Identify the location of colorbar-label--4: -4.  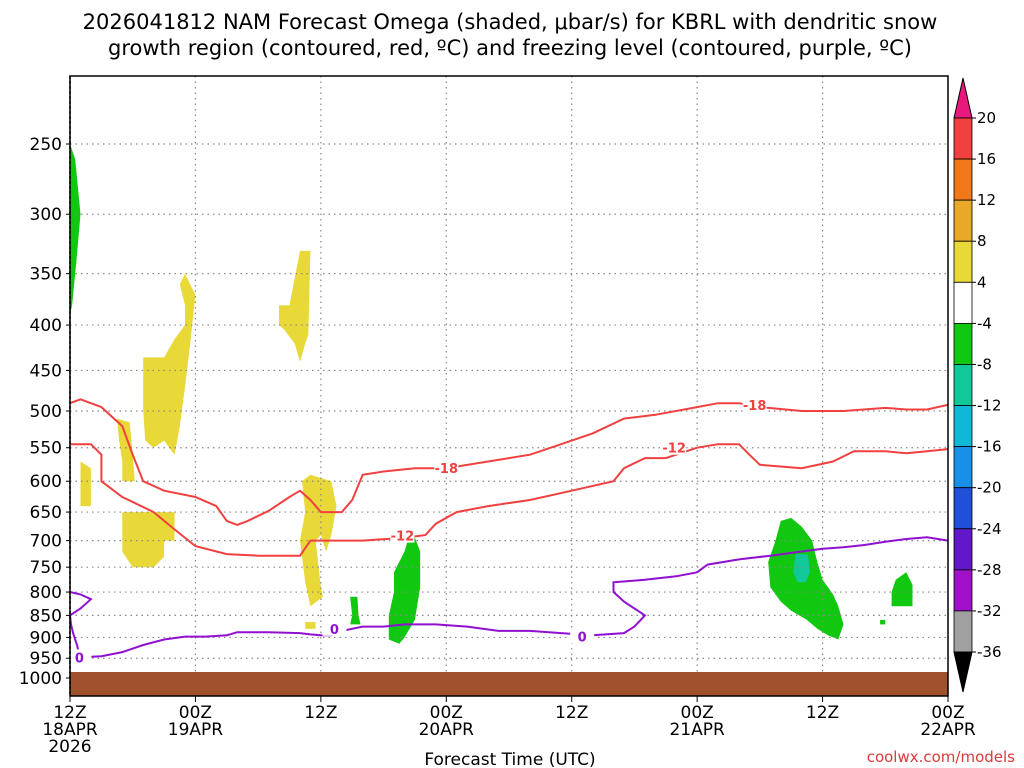
(984, 323).